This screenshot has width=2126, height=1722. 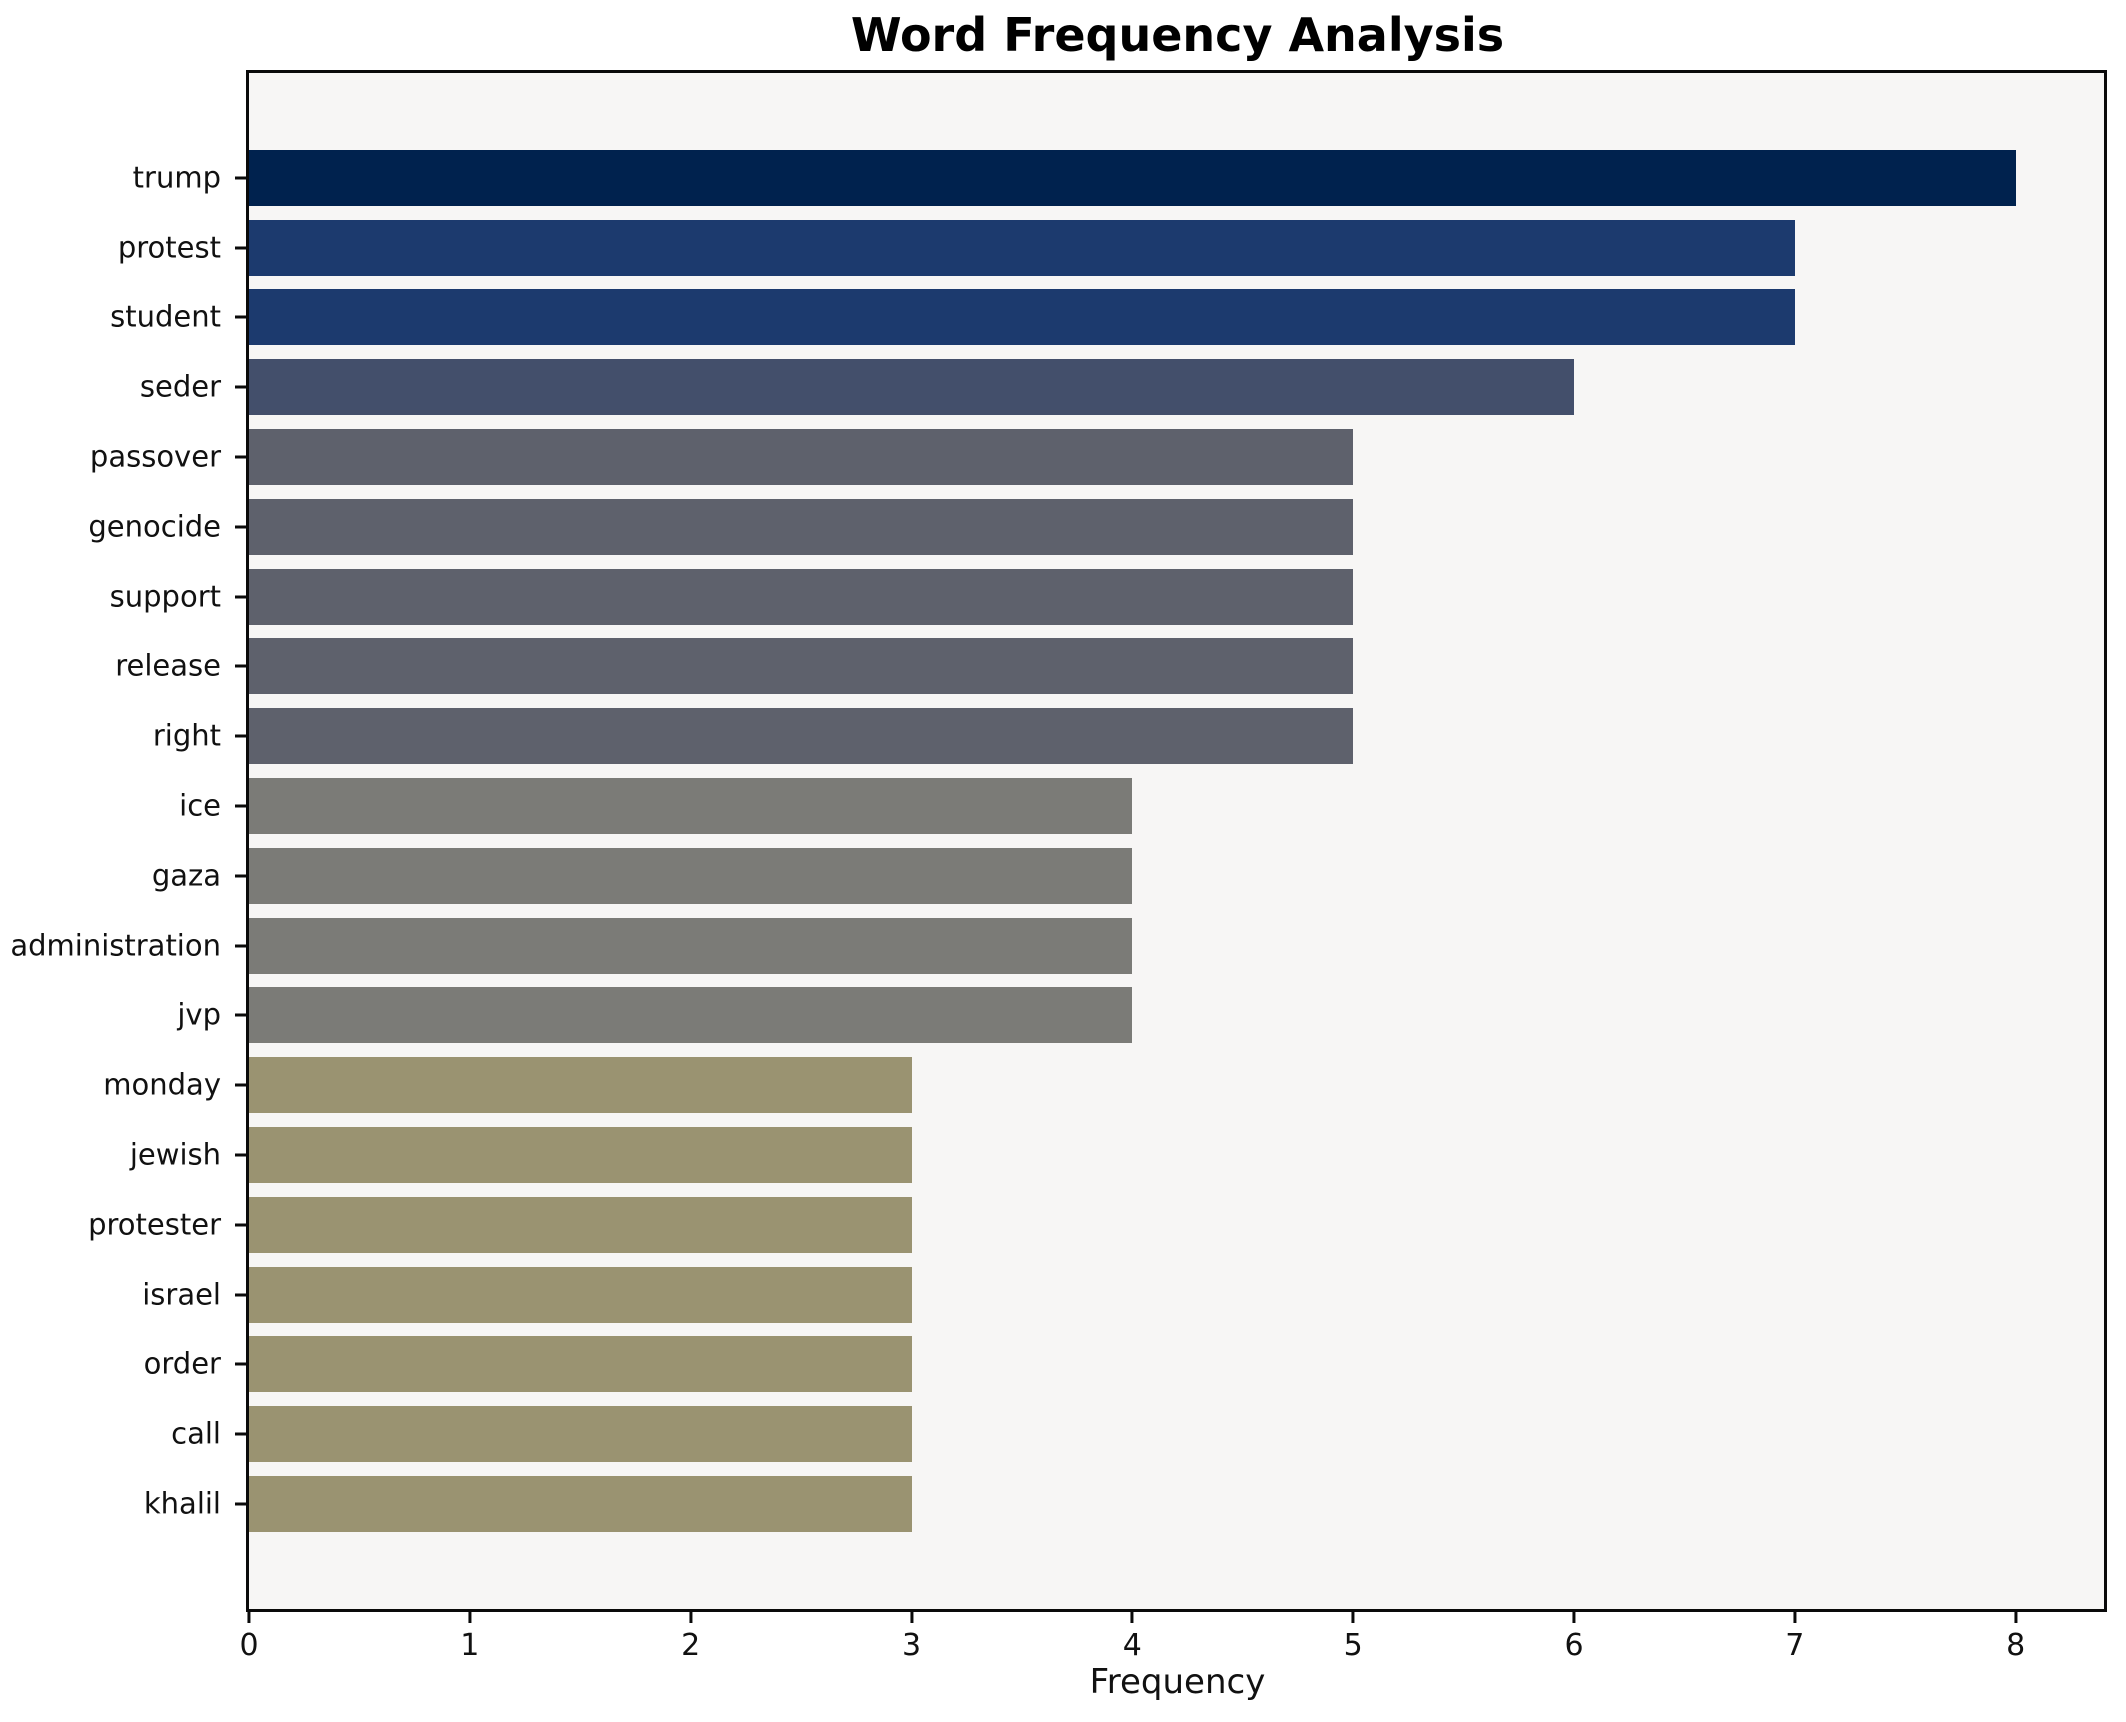 I want to click on bar-passover, so click(x=801, y=457).